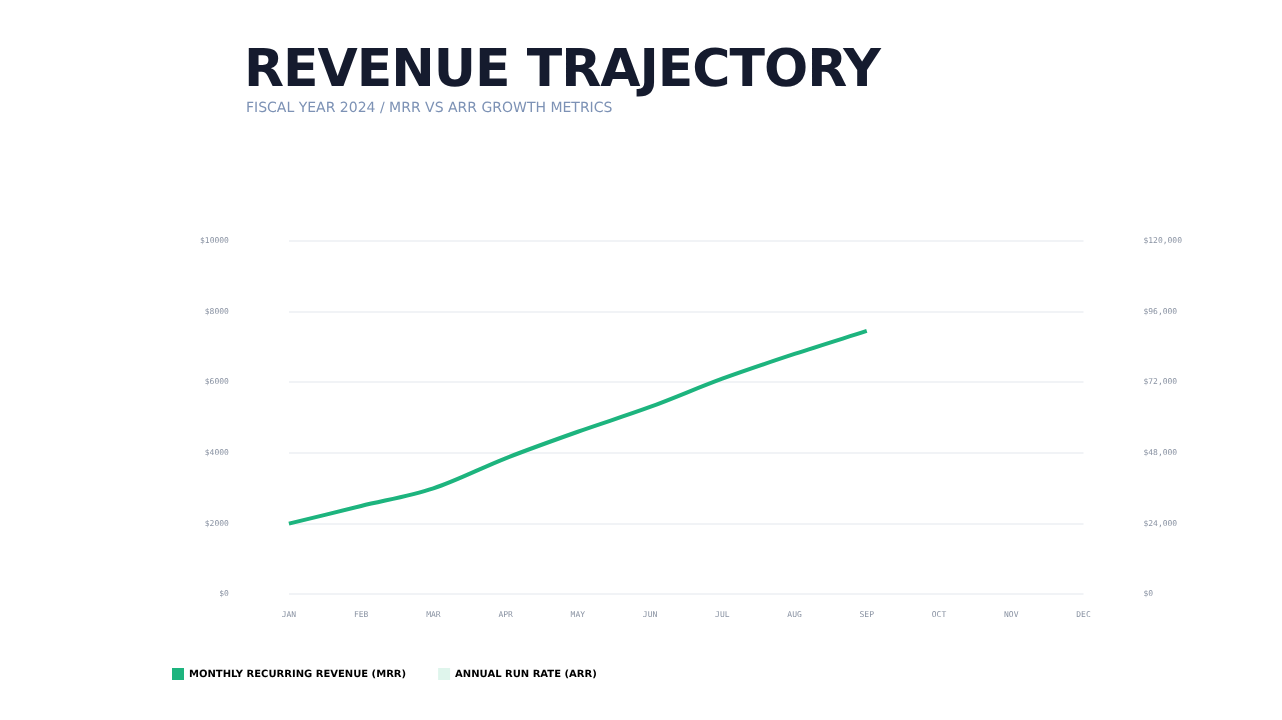 The width and height of the screenshot is (1282, 720). I want to click on chart-title: REVENUE TRAJECTORY, so click(562, 70).